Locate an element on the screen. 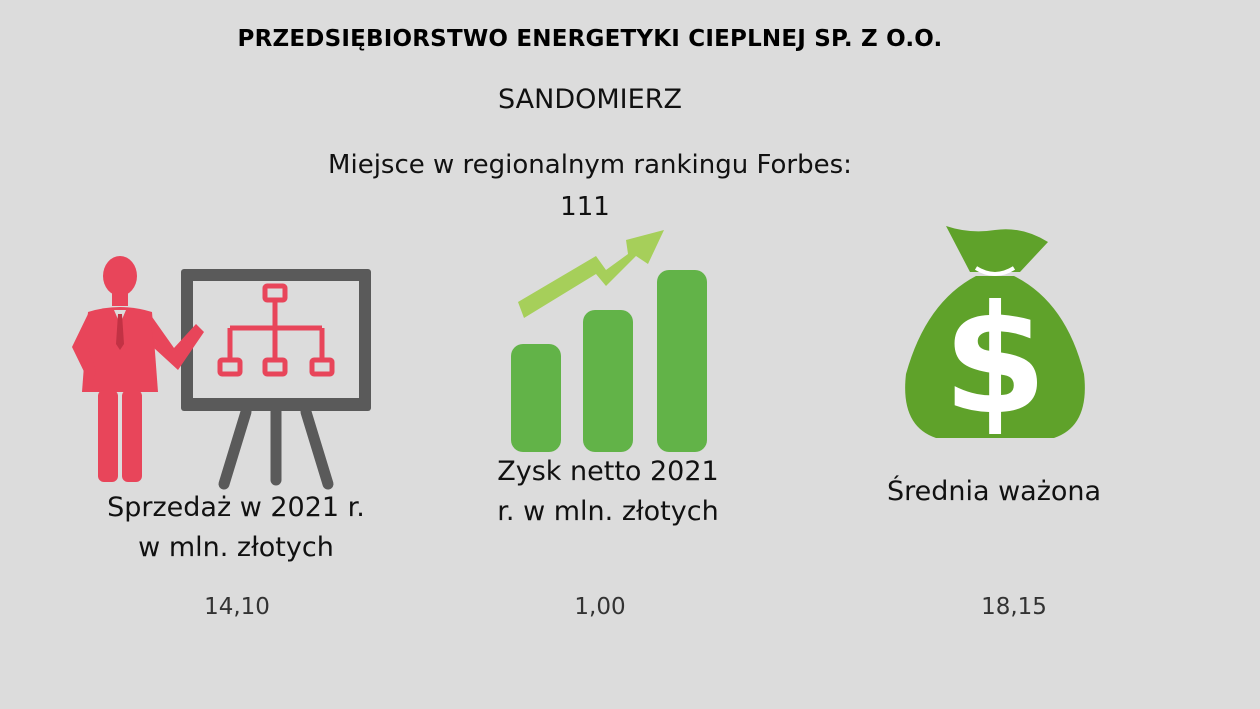  metric-weighted-caption: Średnia ważona is located at coordinates (994, 492).